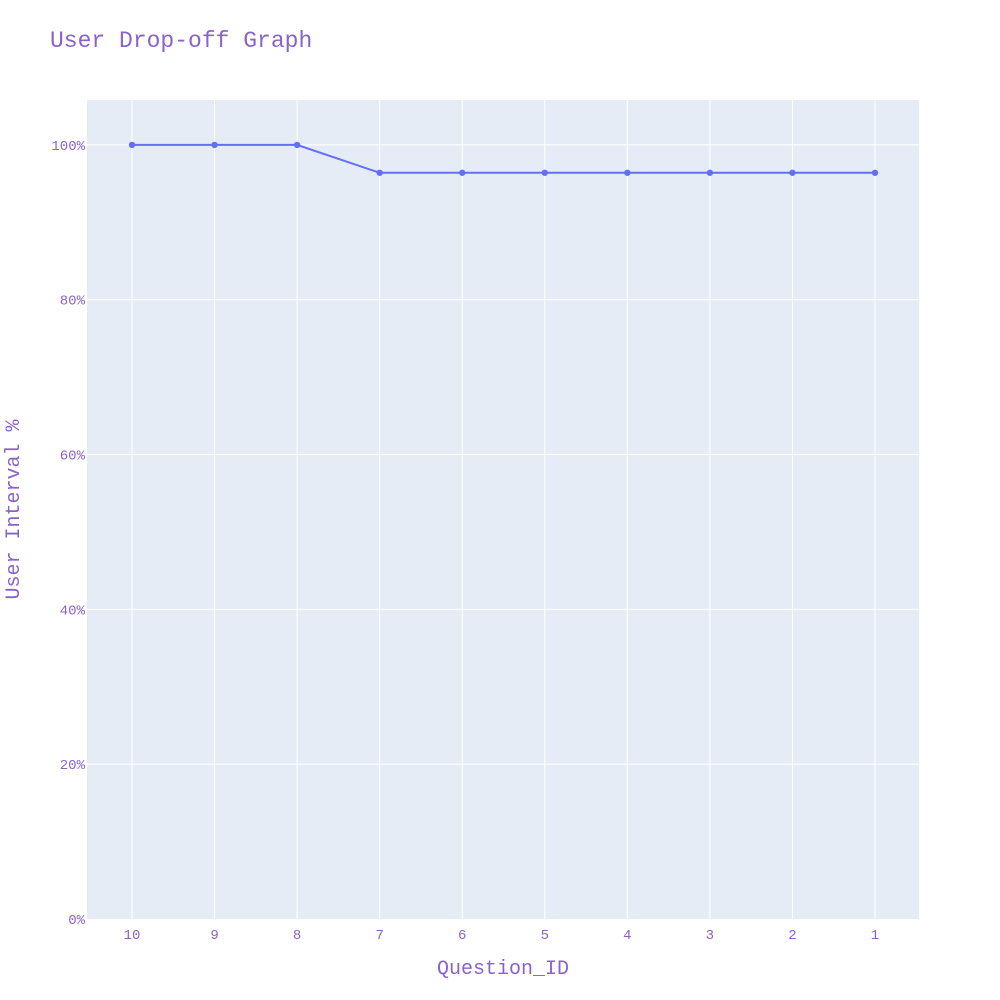 The height and width of the screenshot is (1000, 1000). Describe the element at coordinates (14, 508) in the screenshot. I see `y-axis-title: User Interval %` at that location.